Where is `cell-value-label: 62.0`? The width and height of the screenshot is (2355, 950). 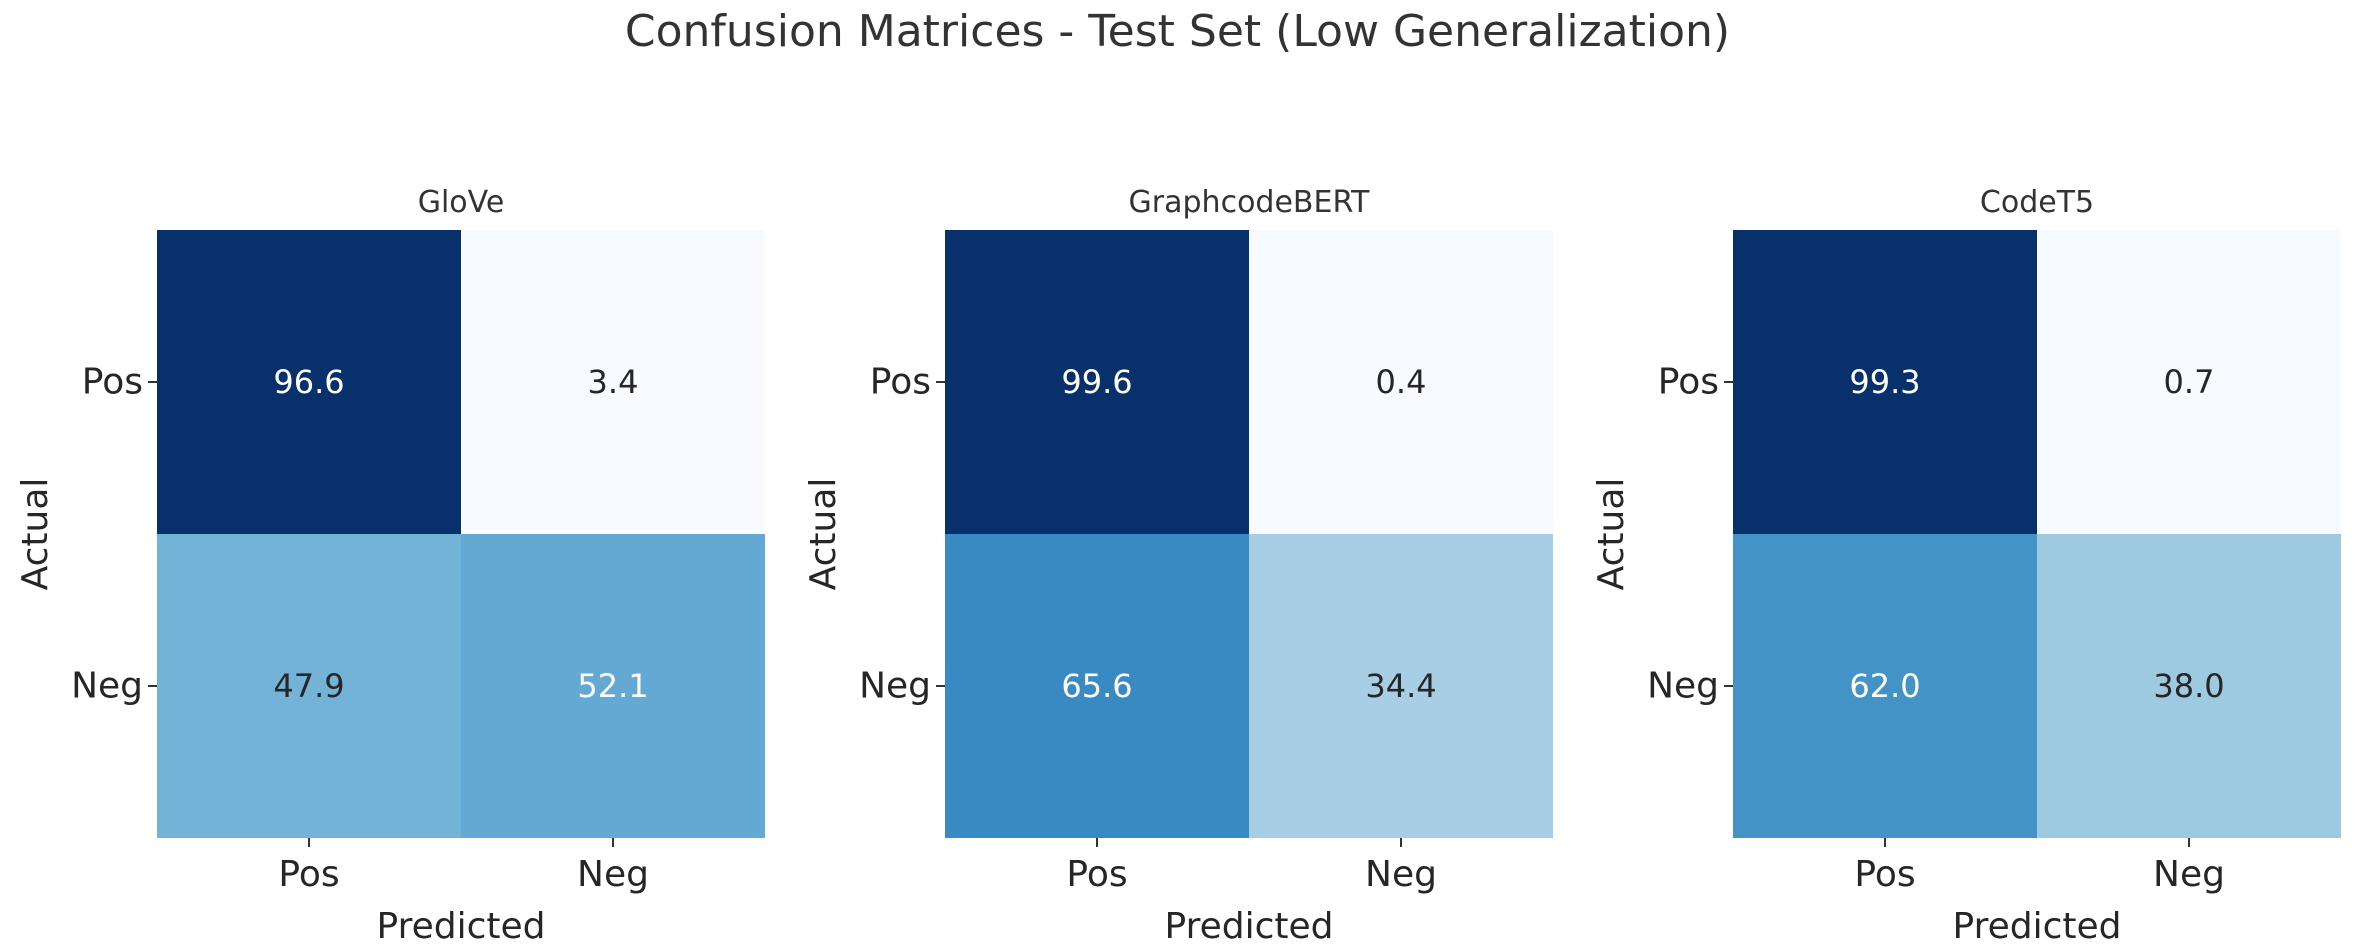 cell-value-label: 62.0 is located at coordinates (1884, 686).